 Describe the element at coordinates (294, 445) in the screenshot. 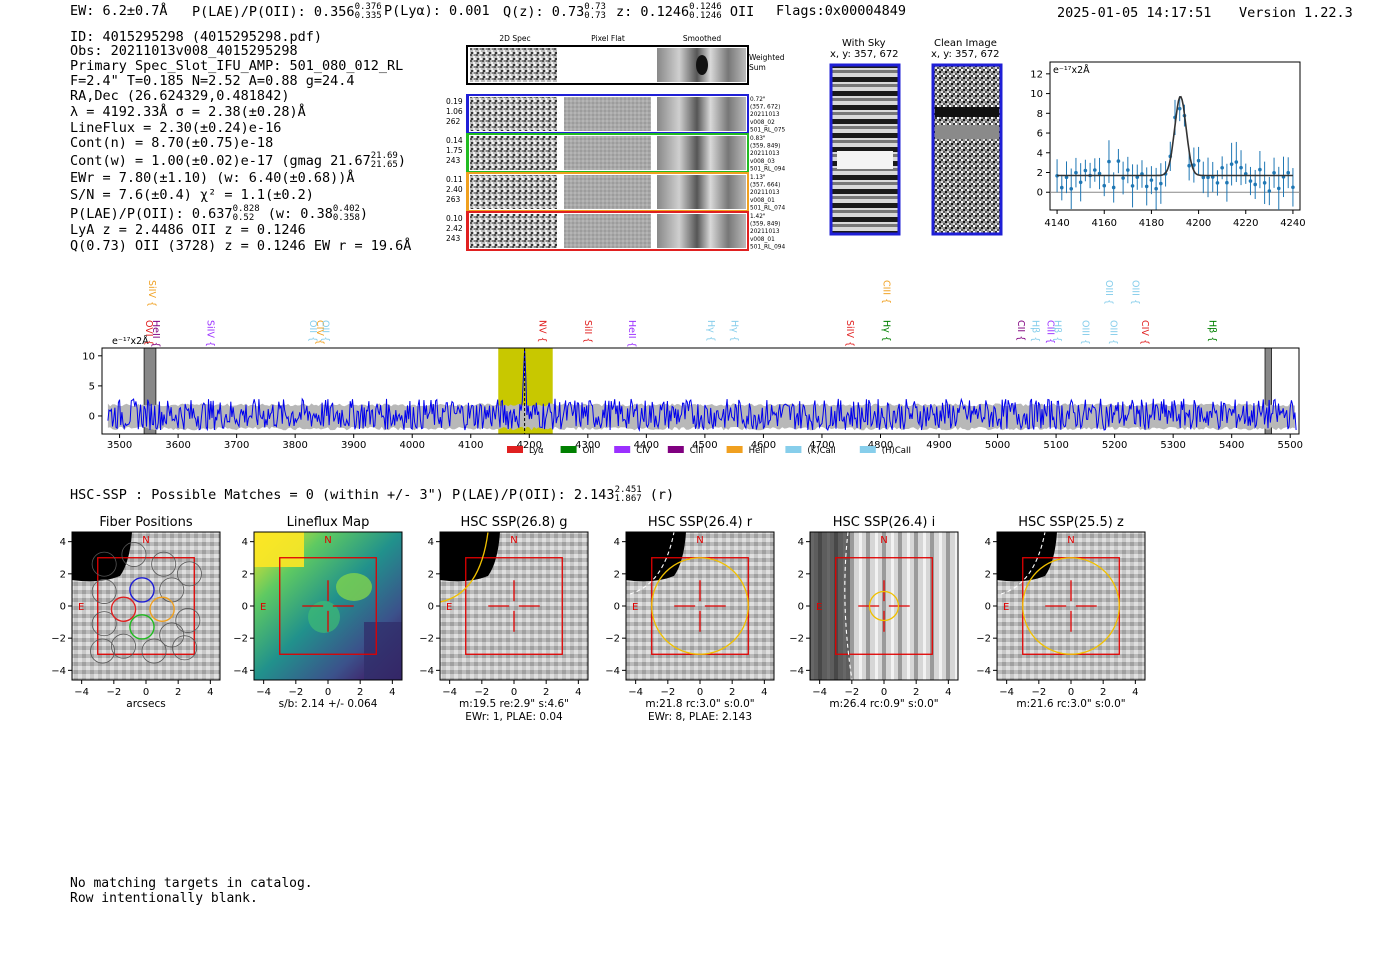

I see `spectrum-xtick: 3800` at that location.